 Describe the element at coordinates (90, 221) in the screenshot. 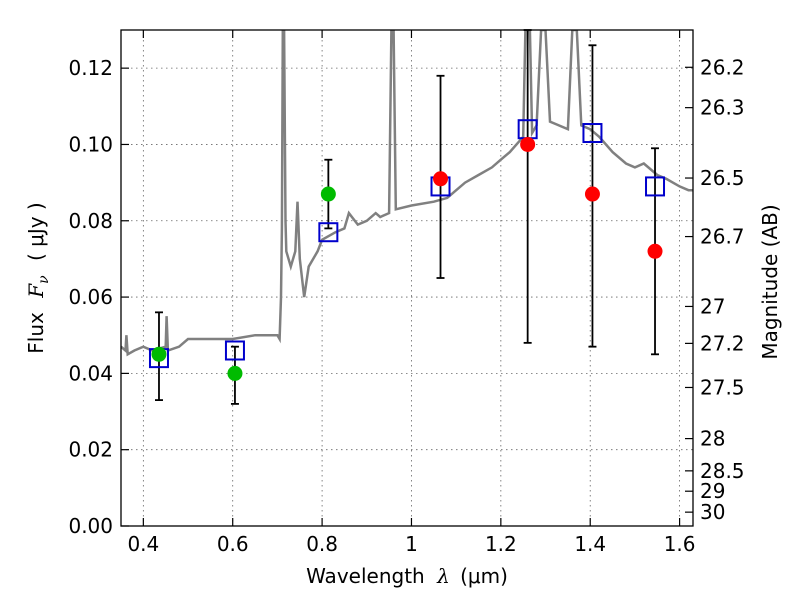

I see `y-tick-label: 0.08` at that location.